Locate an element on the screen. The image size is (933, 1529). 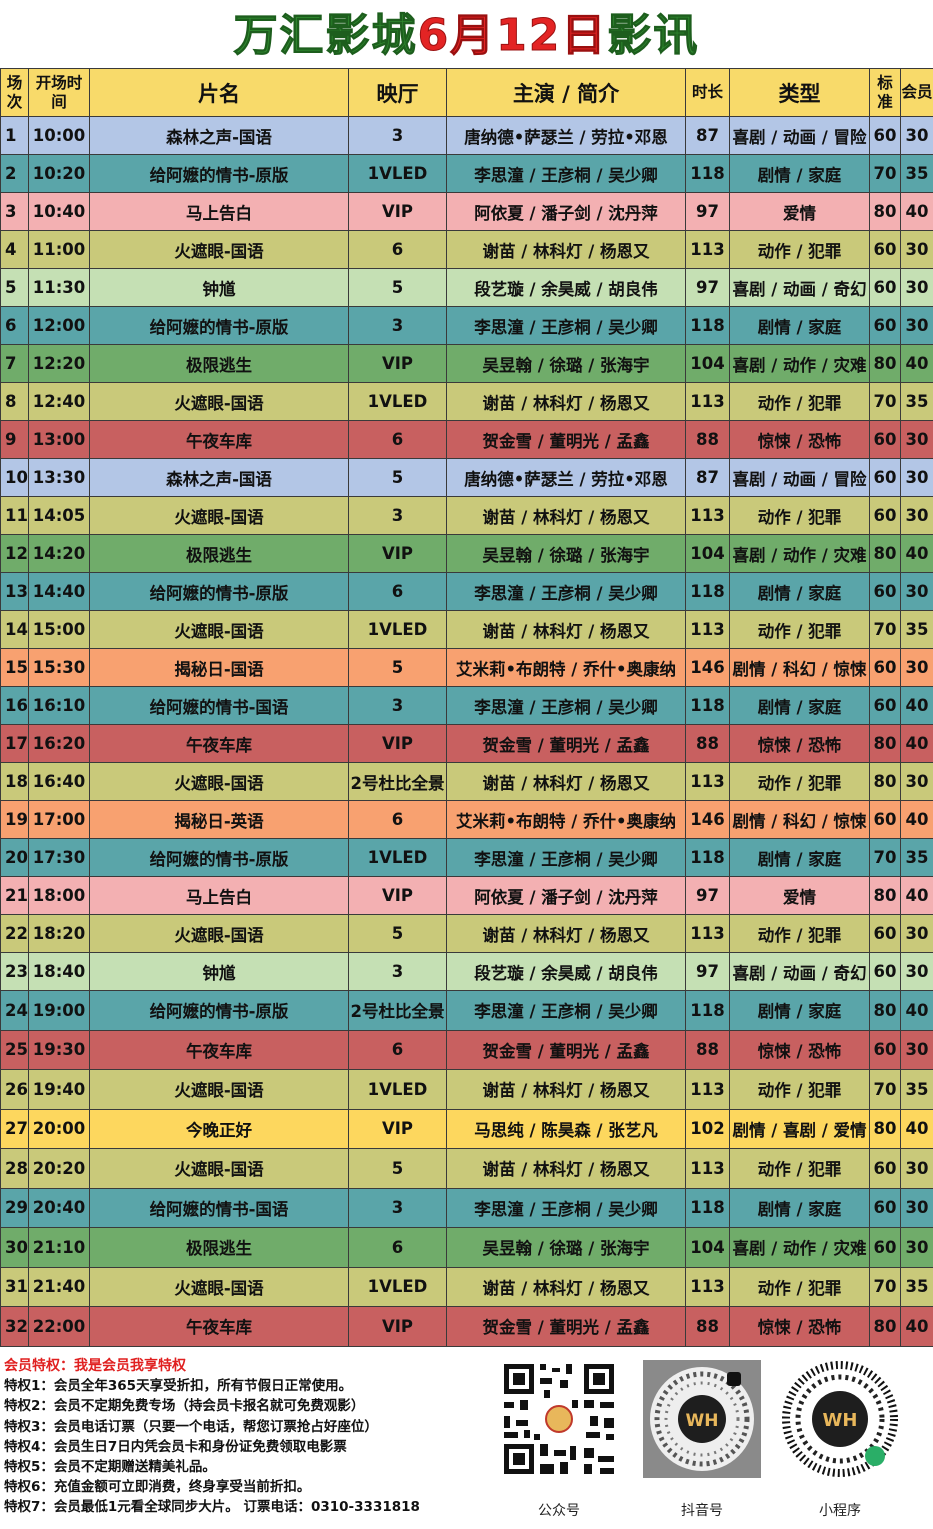
session-number: 31 is located at coordinates (14, 1286).